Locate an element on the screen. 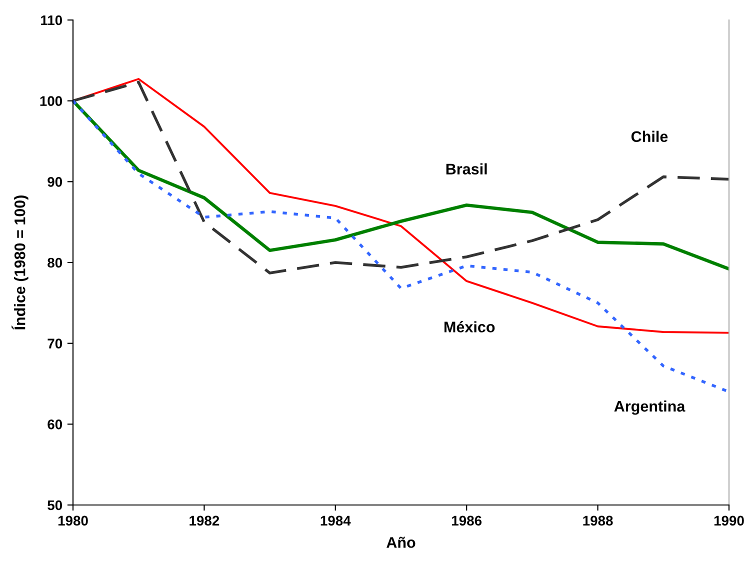 The width and height of the screenshot is (747, 562). y-tick-label: 70 is located at coordinates (55, 343).